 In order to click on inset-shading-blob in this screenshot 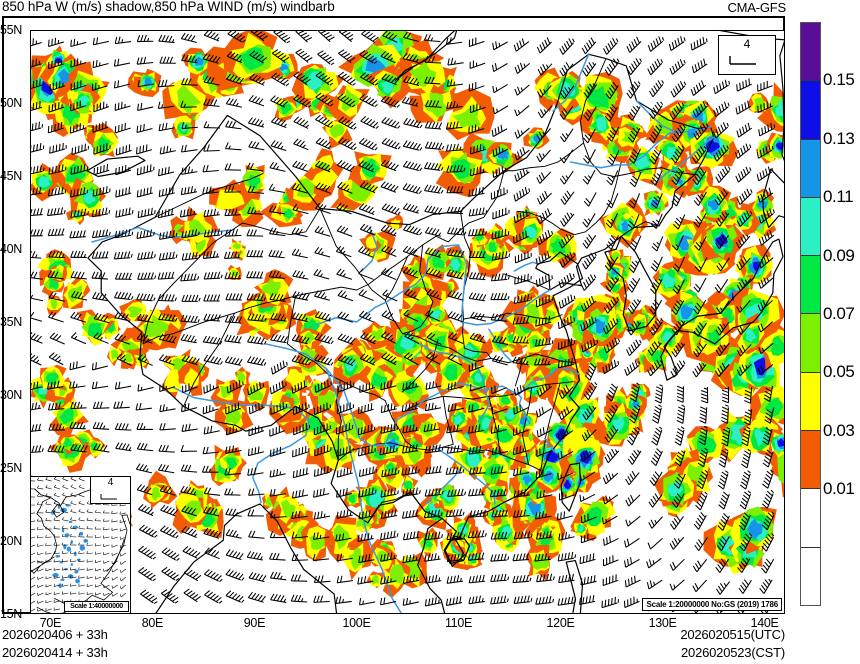, I will do `click(62, 579)`.